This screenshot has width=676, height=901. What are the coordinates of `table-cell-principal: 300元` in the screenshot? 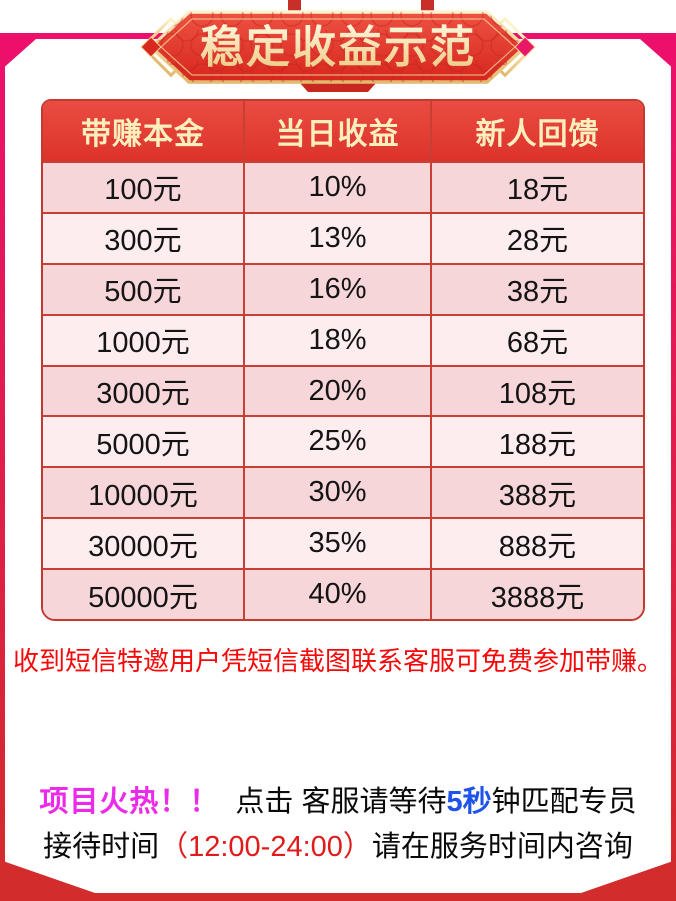 It's located at (143, 241).